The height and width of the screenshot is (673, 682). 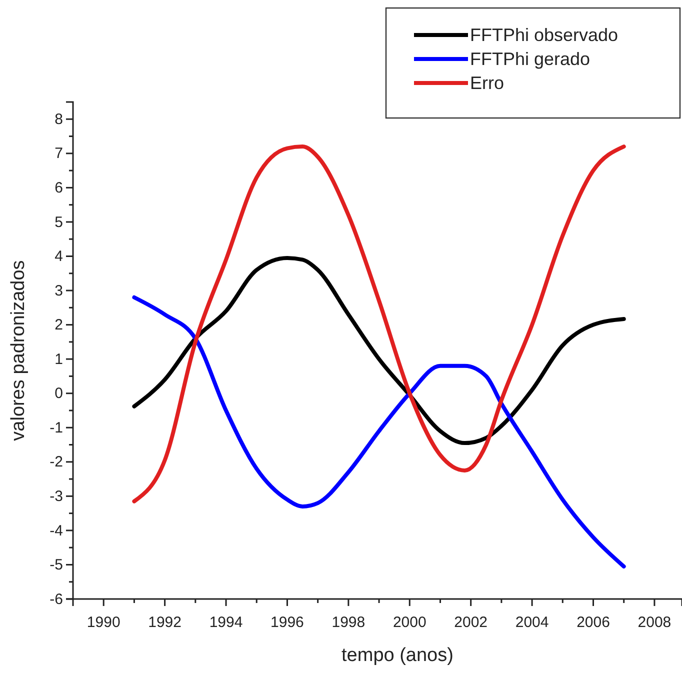 What do you see at coordinates (593, 622) in the screenshot?
I see `x-tick-label: 2006` at bounding box center [593, 622].